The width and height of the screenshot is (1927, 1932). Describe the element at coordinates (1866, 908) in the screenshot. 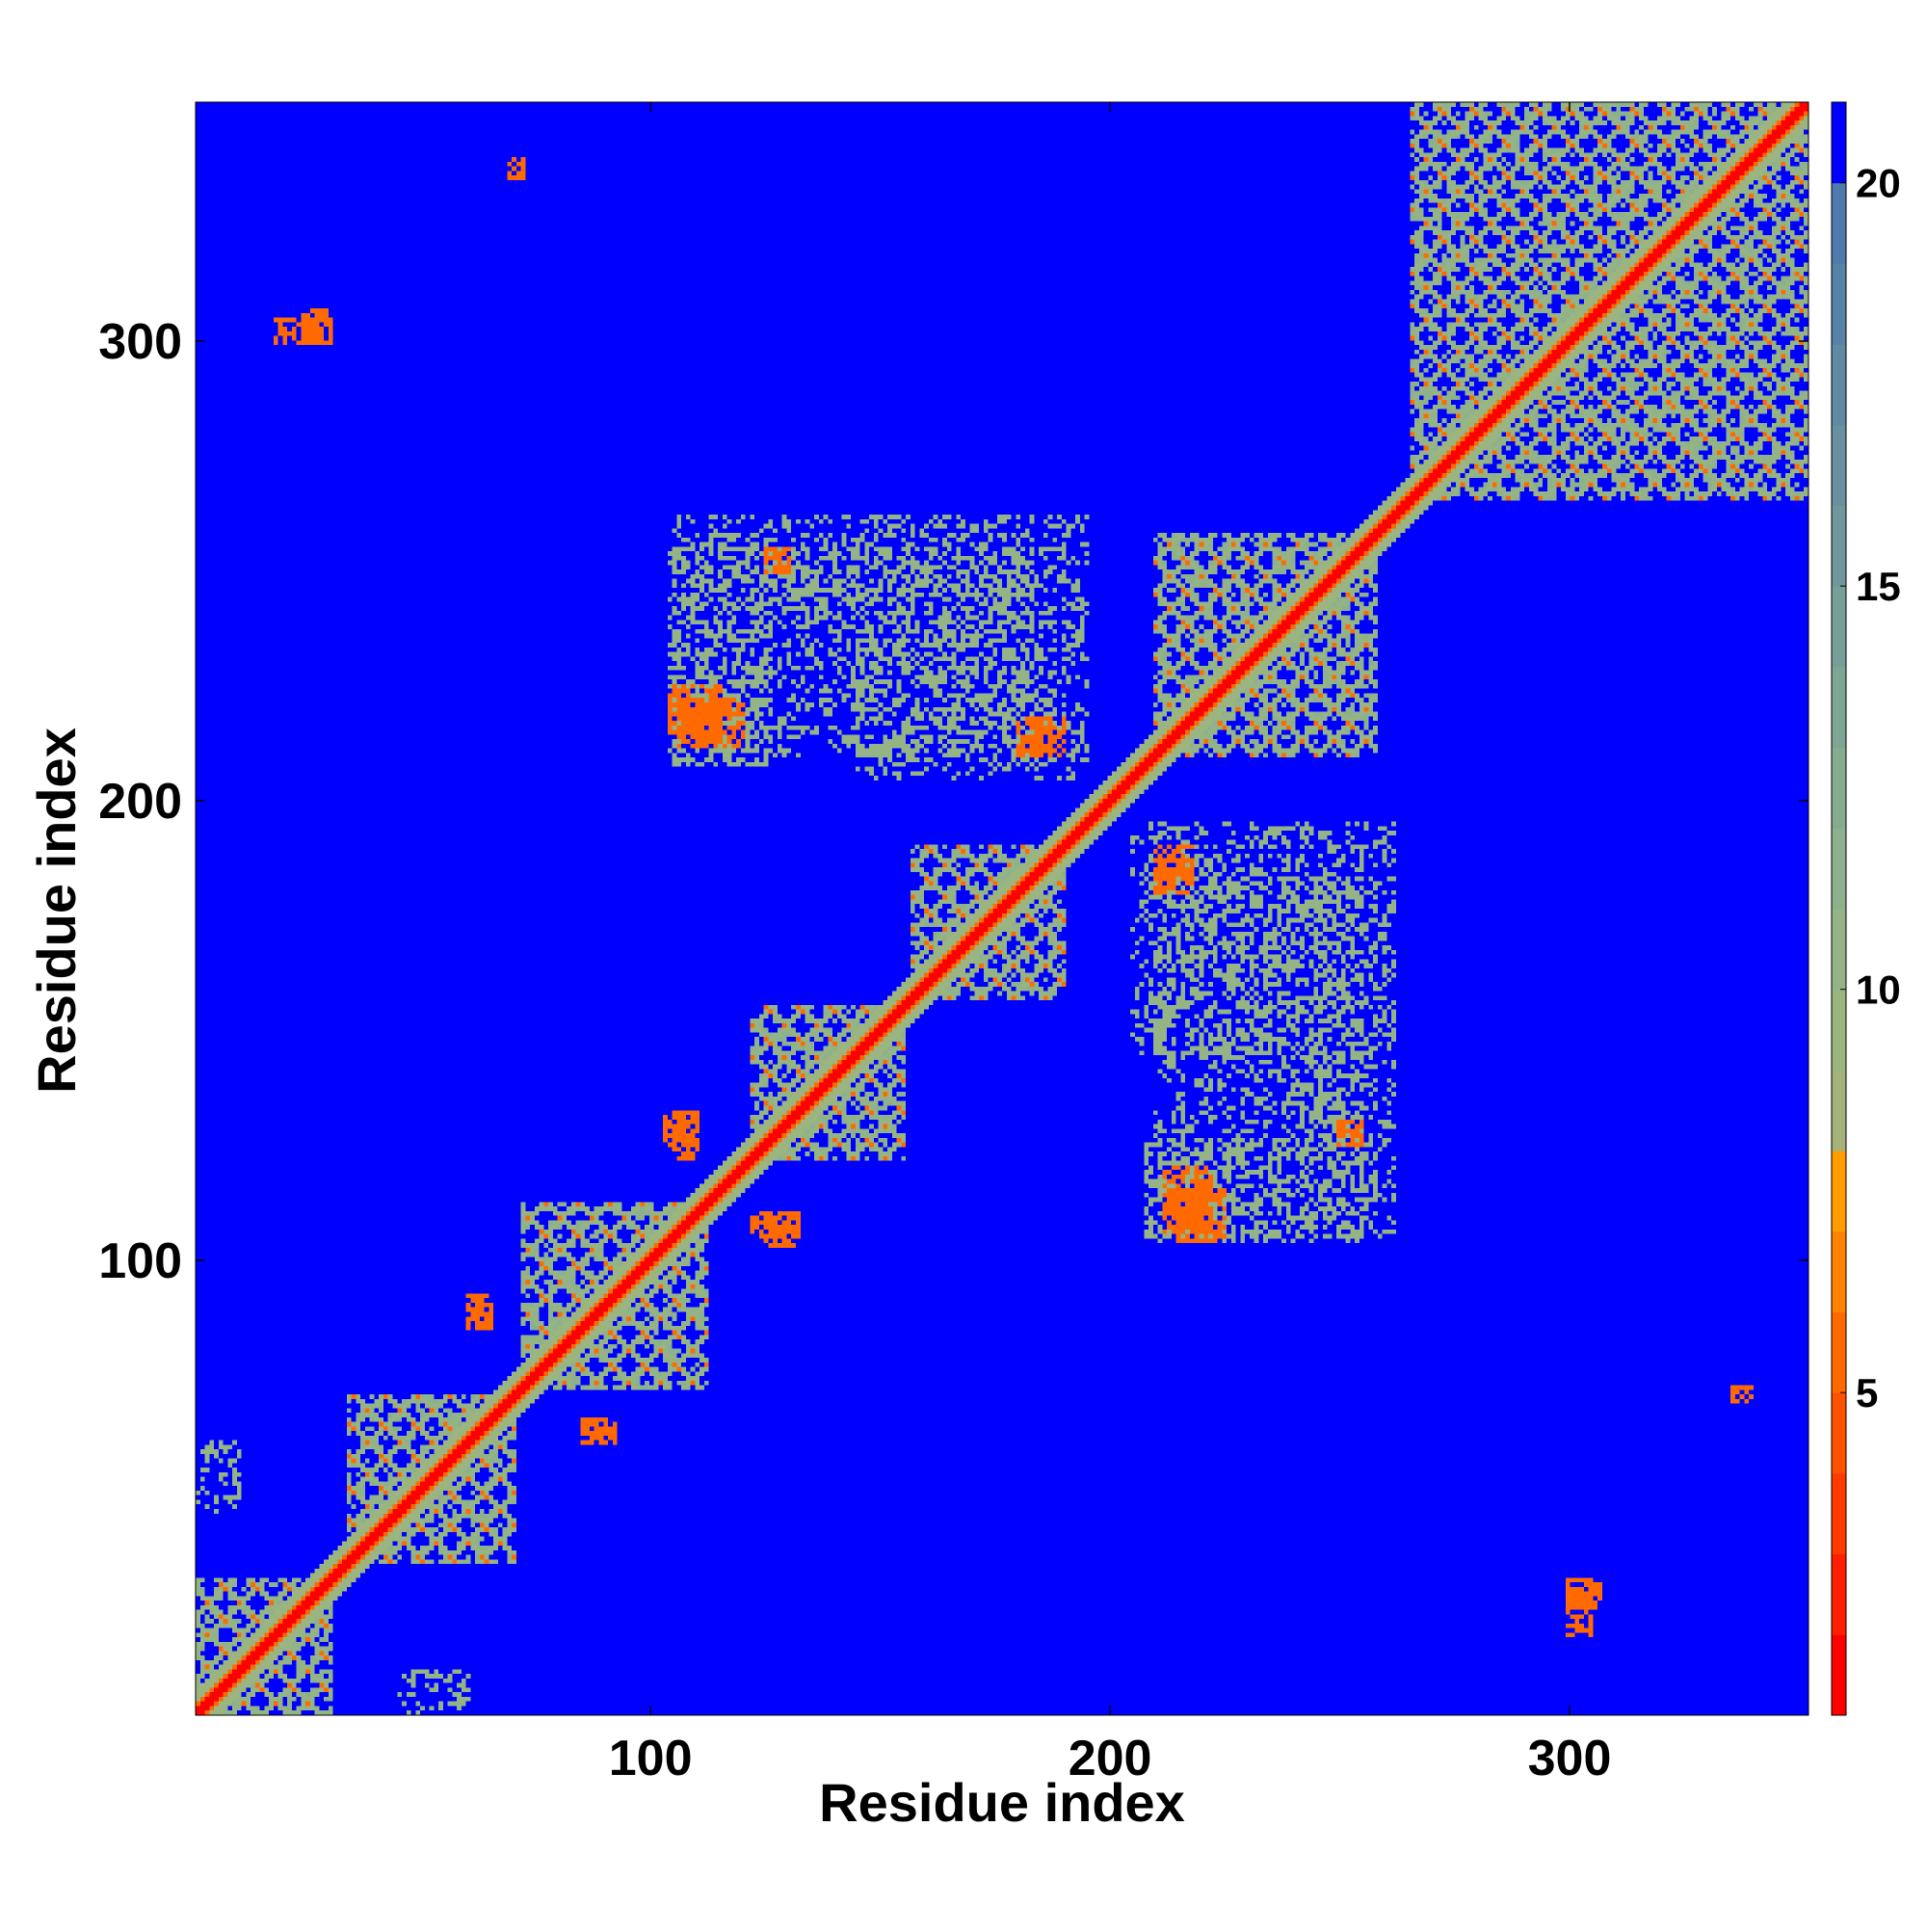

I see `colorbar: 5 10 15 20` at that location.